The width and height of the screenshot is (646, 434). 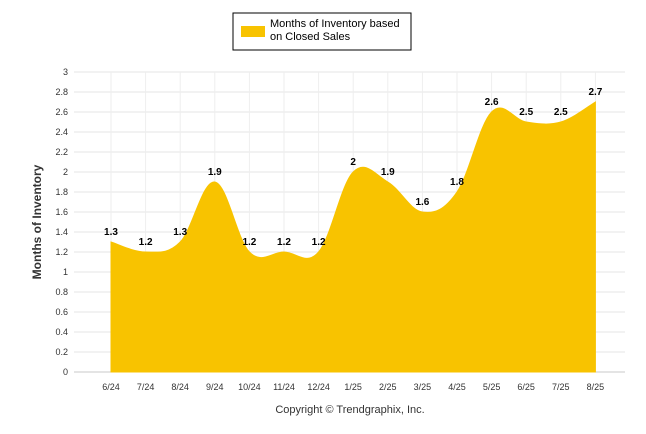 I want to click on copyright-footer: Copyright © Trendgraphix, Inc., so click(x=349, y=410).